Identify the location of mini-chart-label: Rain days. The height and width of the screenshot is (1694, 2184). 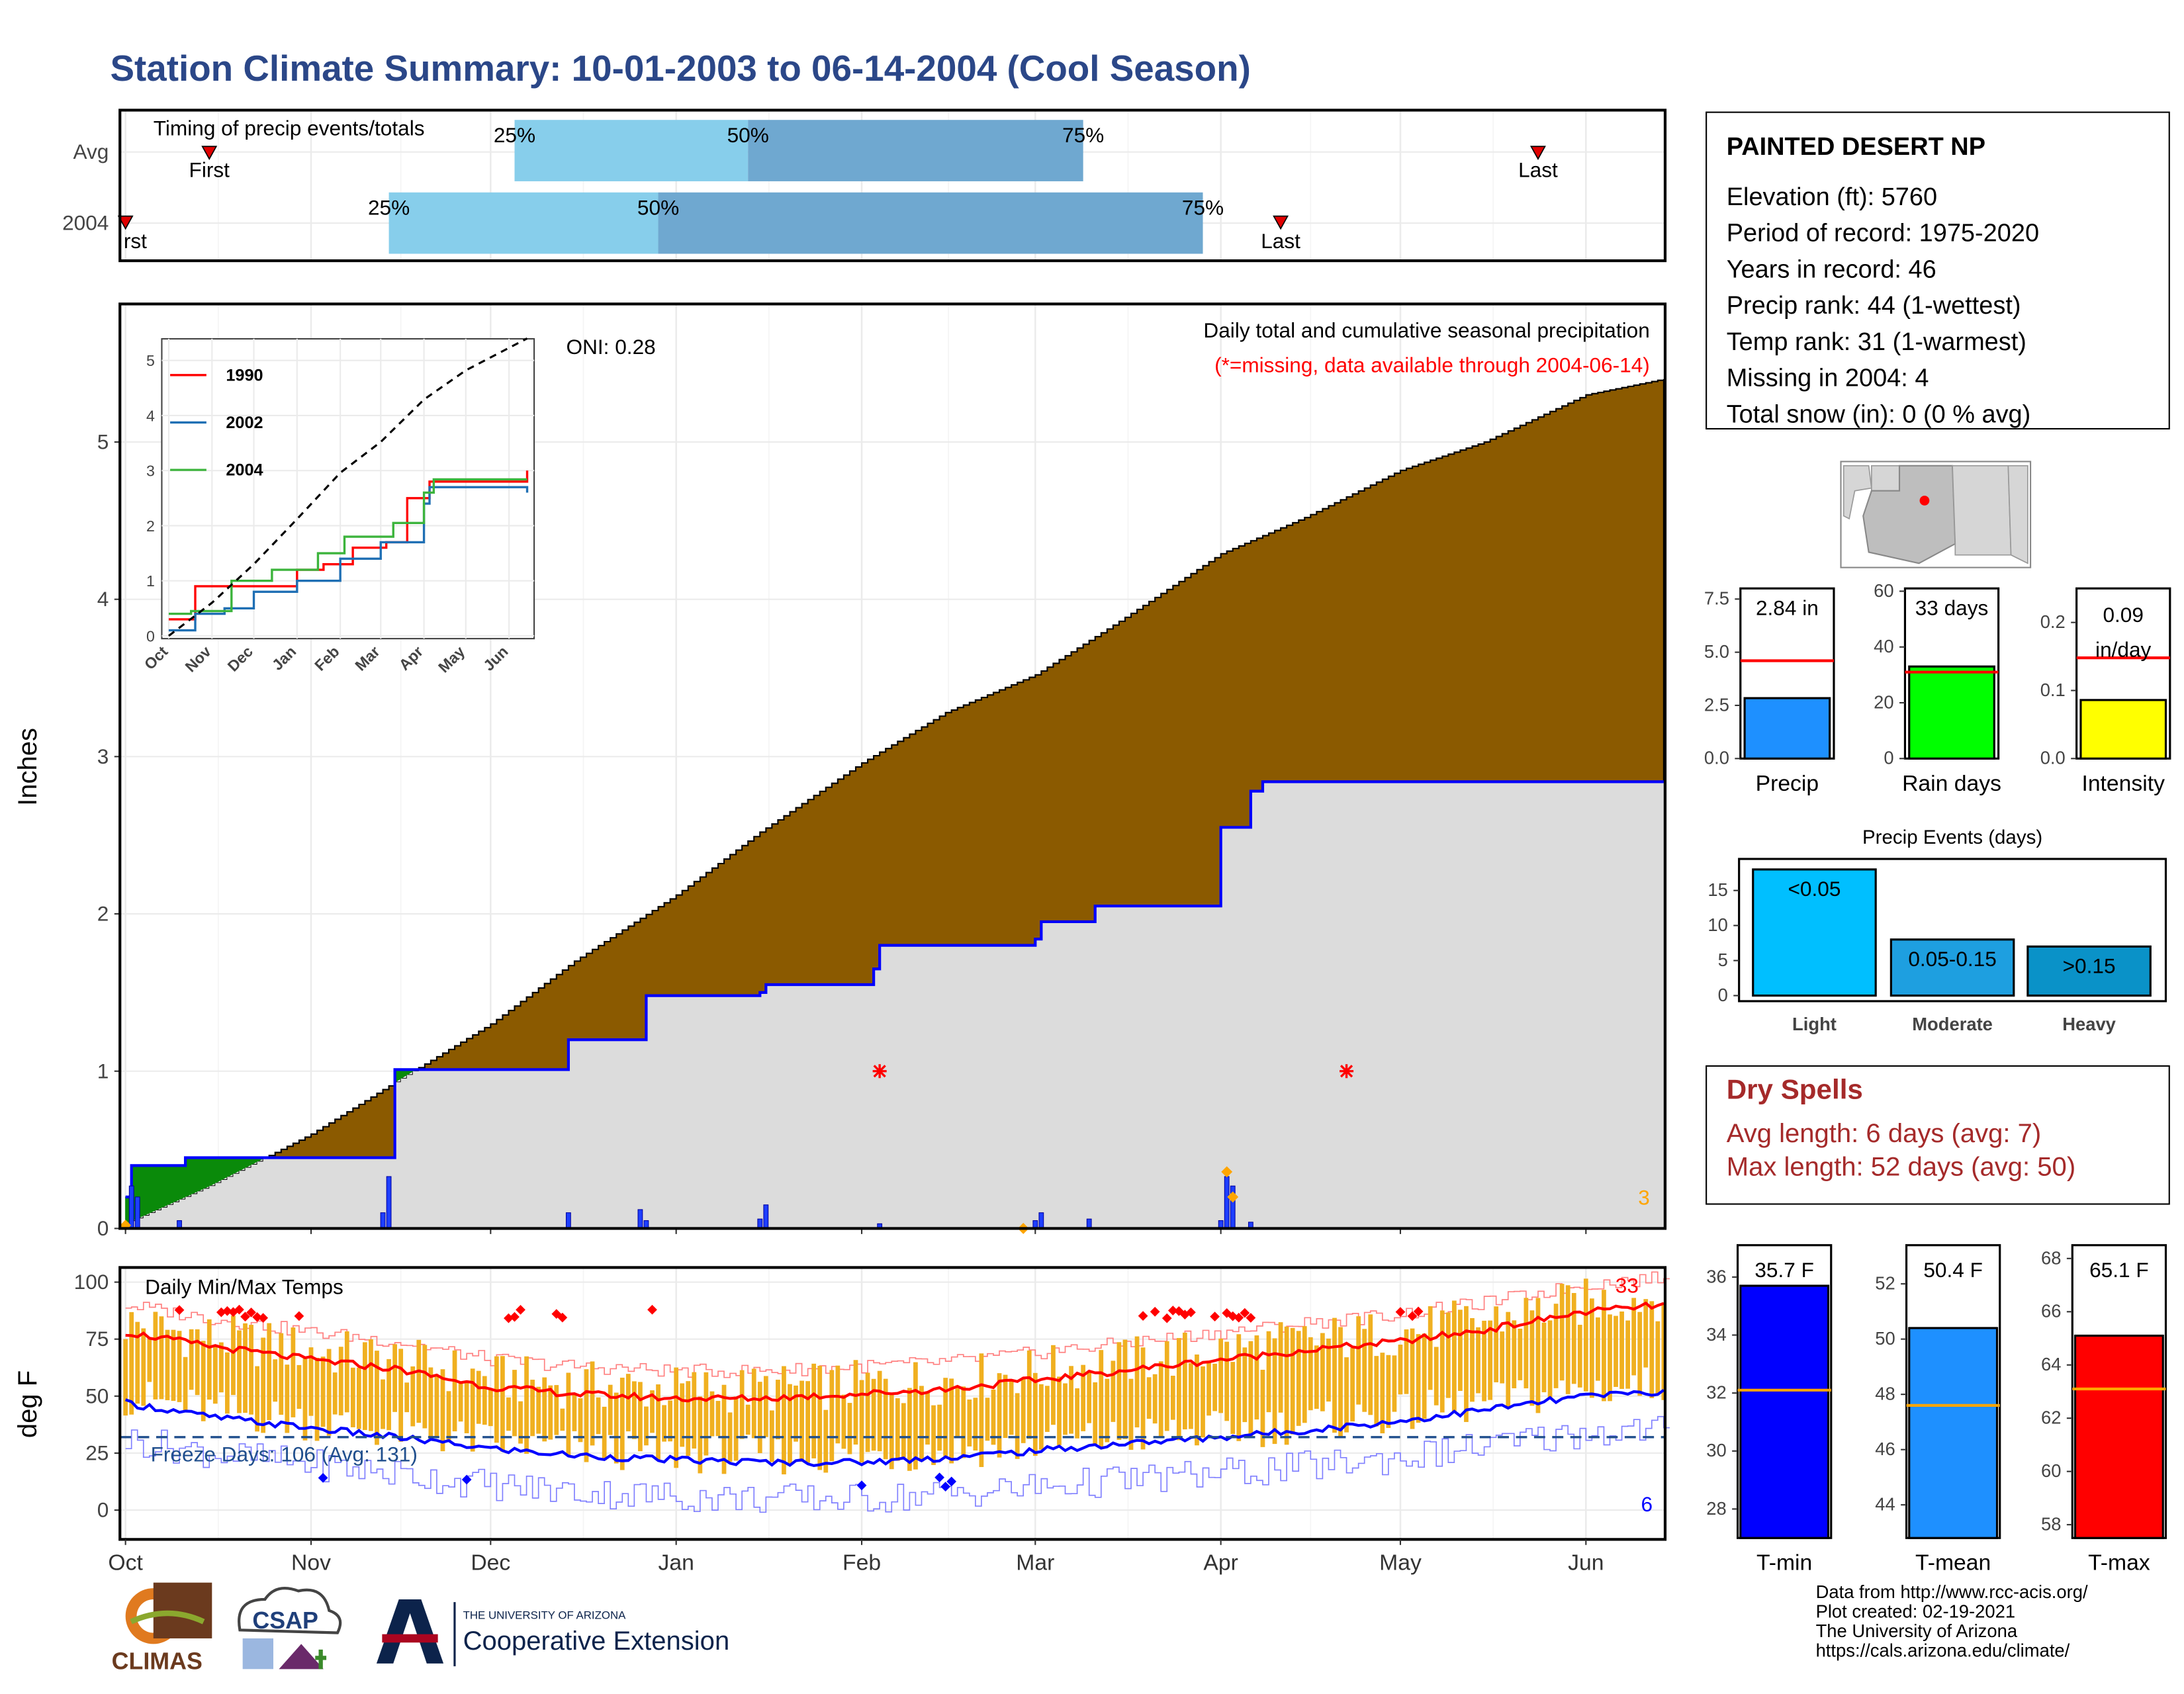
(1951, 783).